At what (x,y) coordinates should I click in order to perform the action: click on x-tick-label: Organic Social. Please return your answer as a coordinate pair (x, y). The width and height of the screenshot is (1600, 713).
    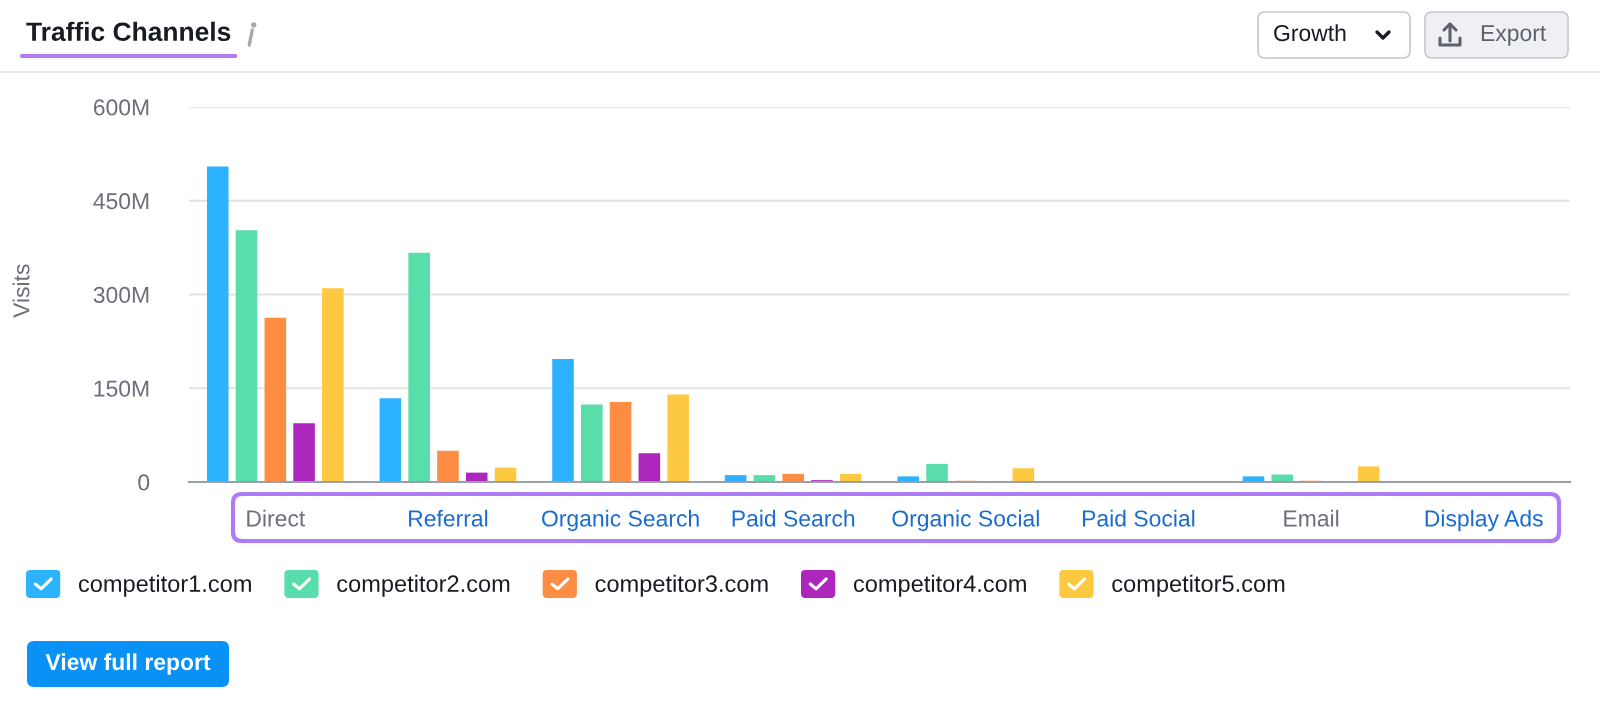
    Looking at the image, I should click on (965, 520).